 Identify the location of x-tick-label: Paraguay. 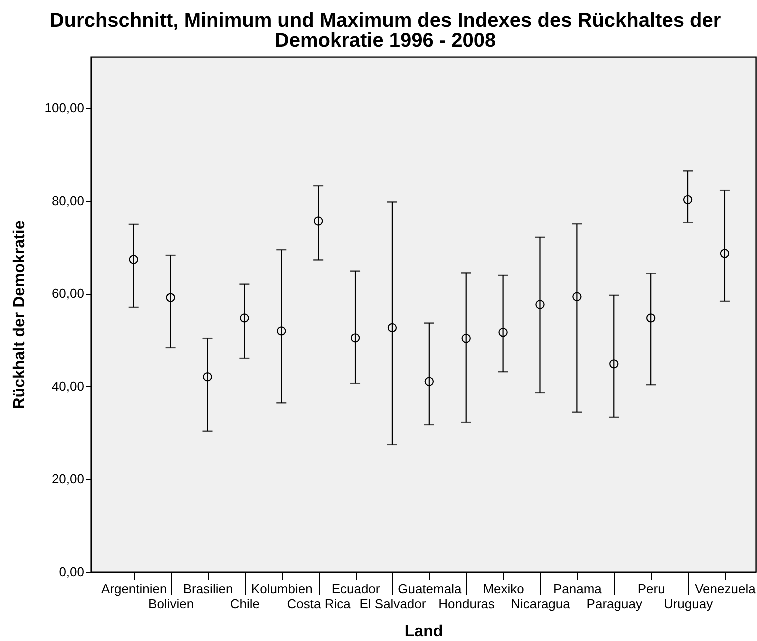
(614, 604).